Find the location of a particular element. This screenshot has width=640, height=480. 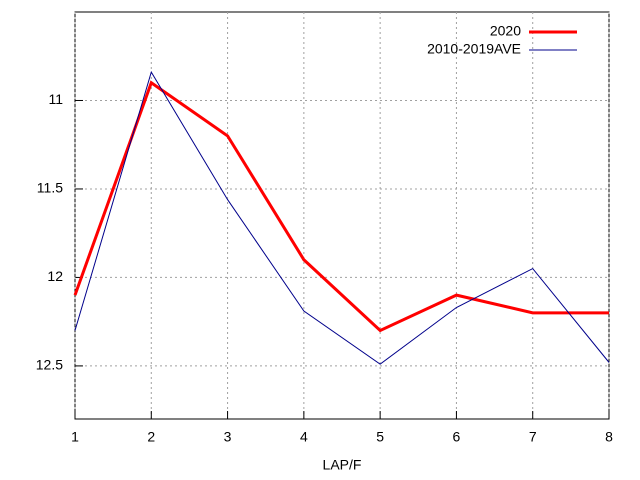

y-tick-label: 12.5 is located at coordinates (49, 365).